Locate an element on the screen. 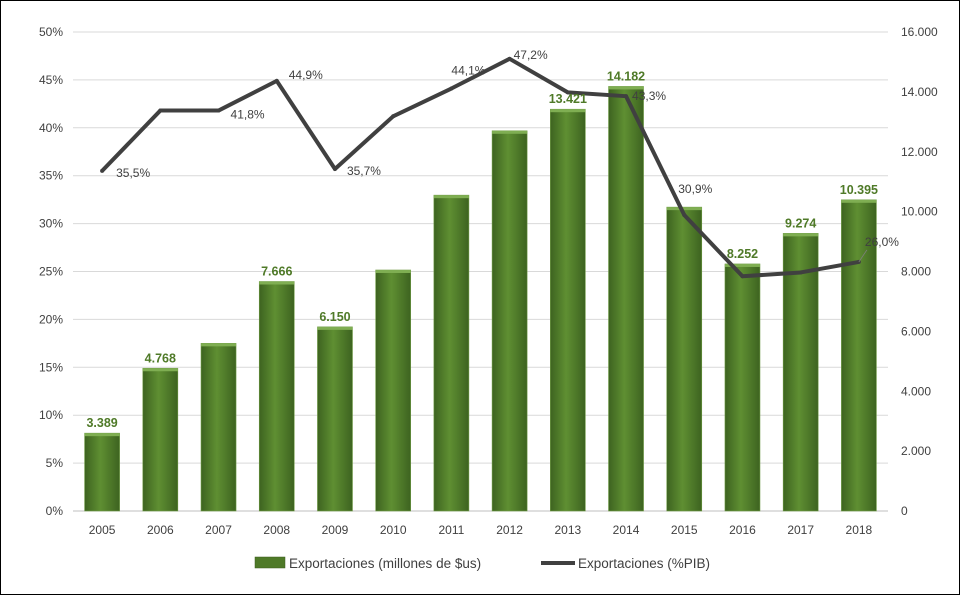  x-tick-label: 2009 is located at coordinates (335, 530).